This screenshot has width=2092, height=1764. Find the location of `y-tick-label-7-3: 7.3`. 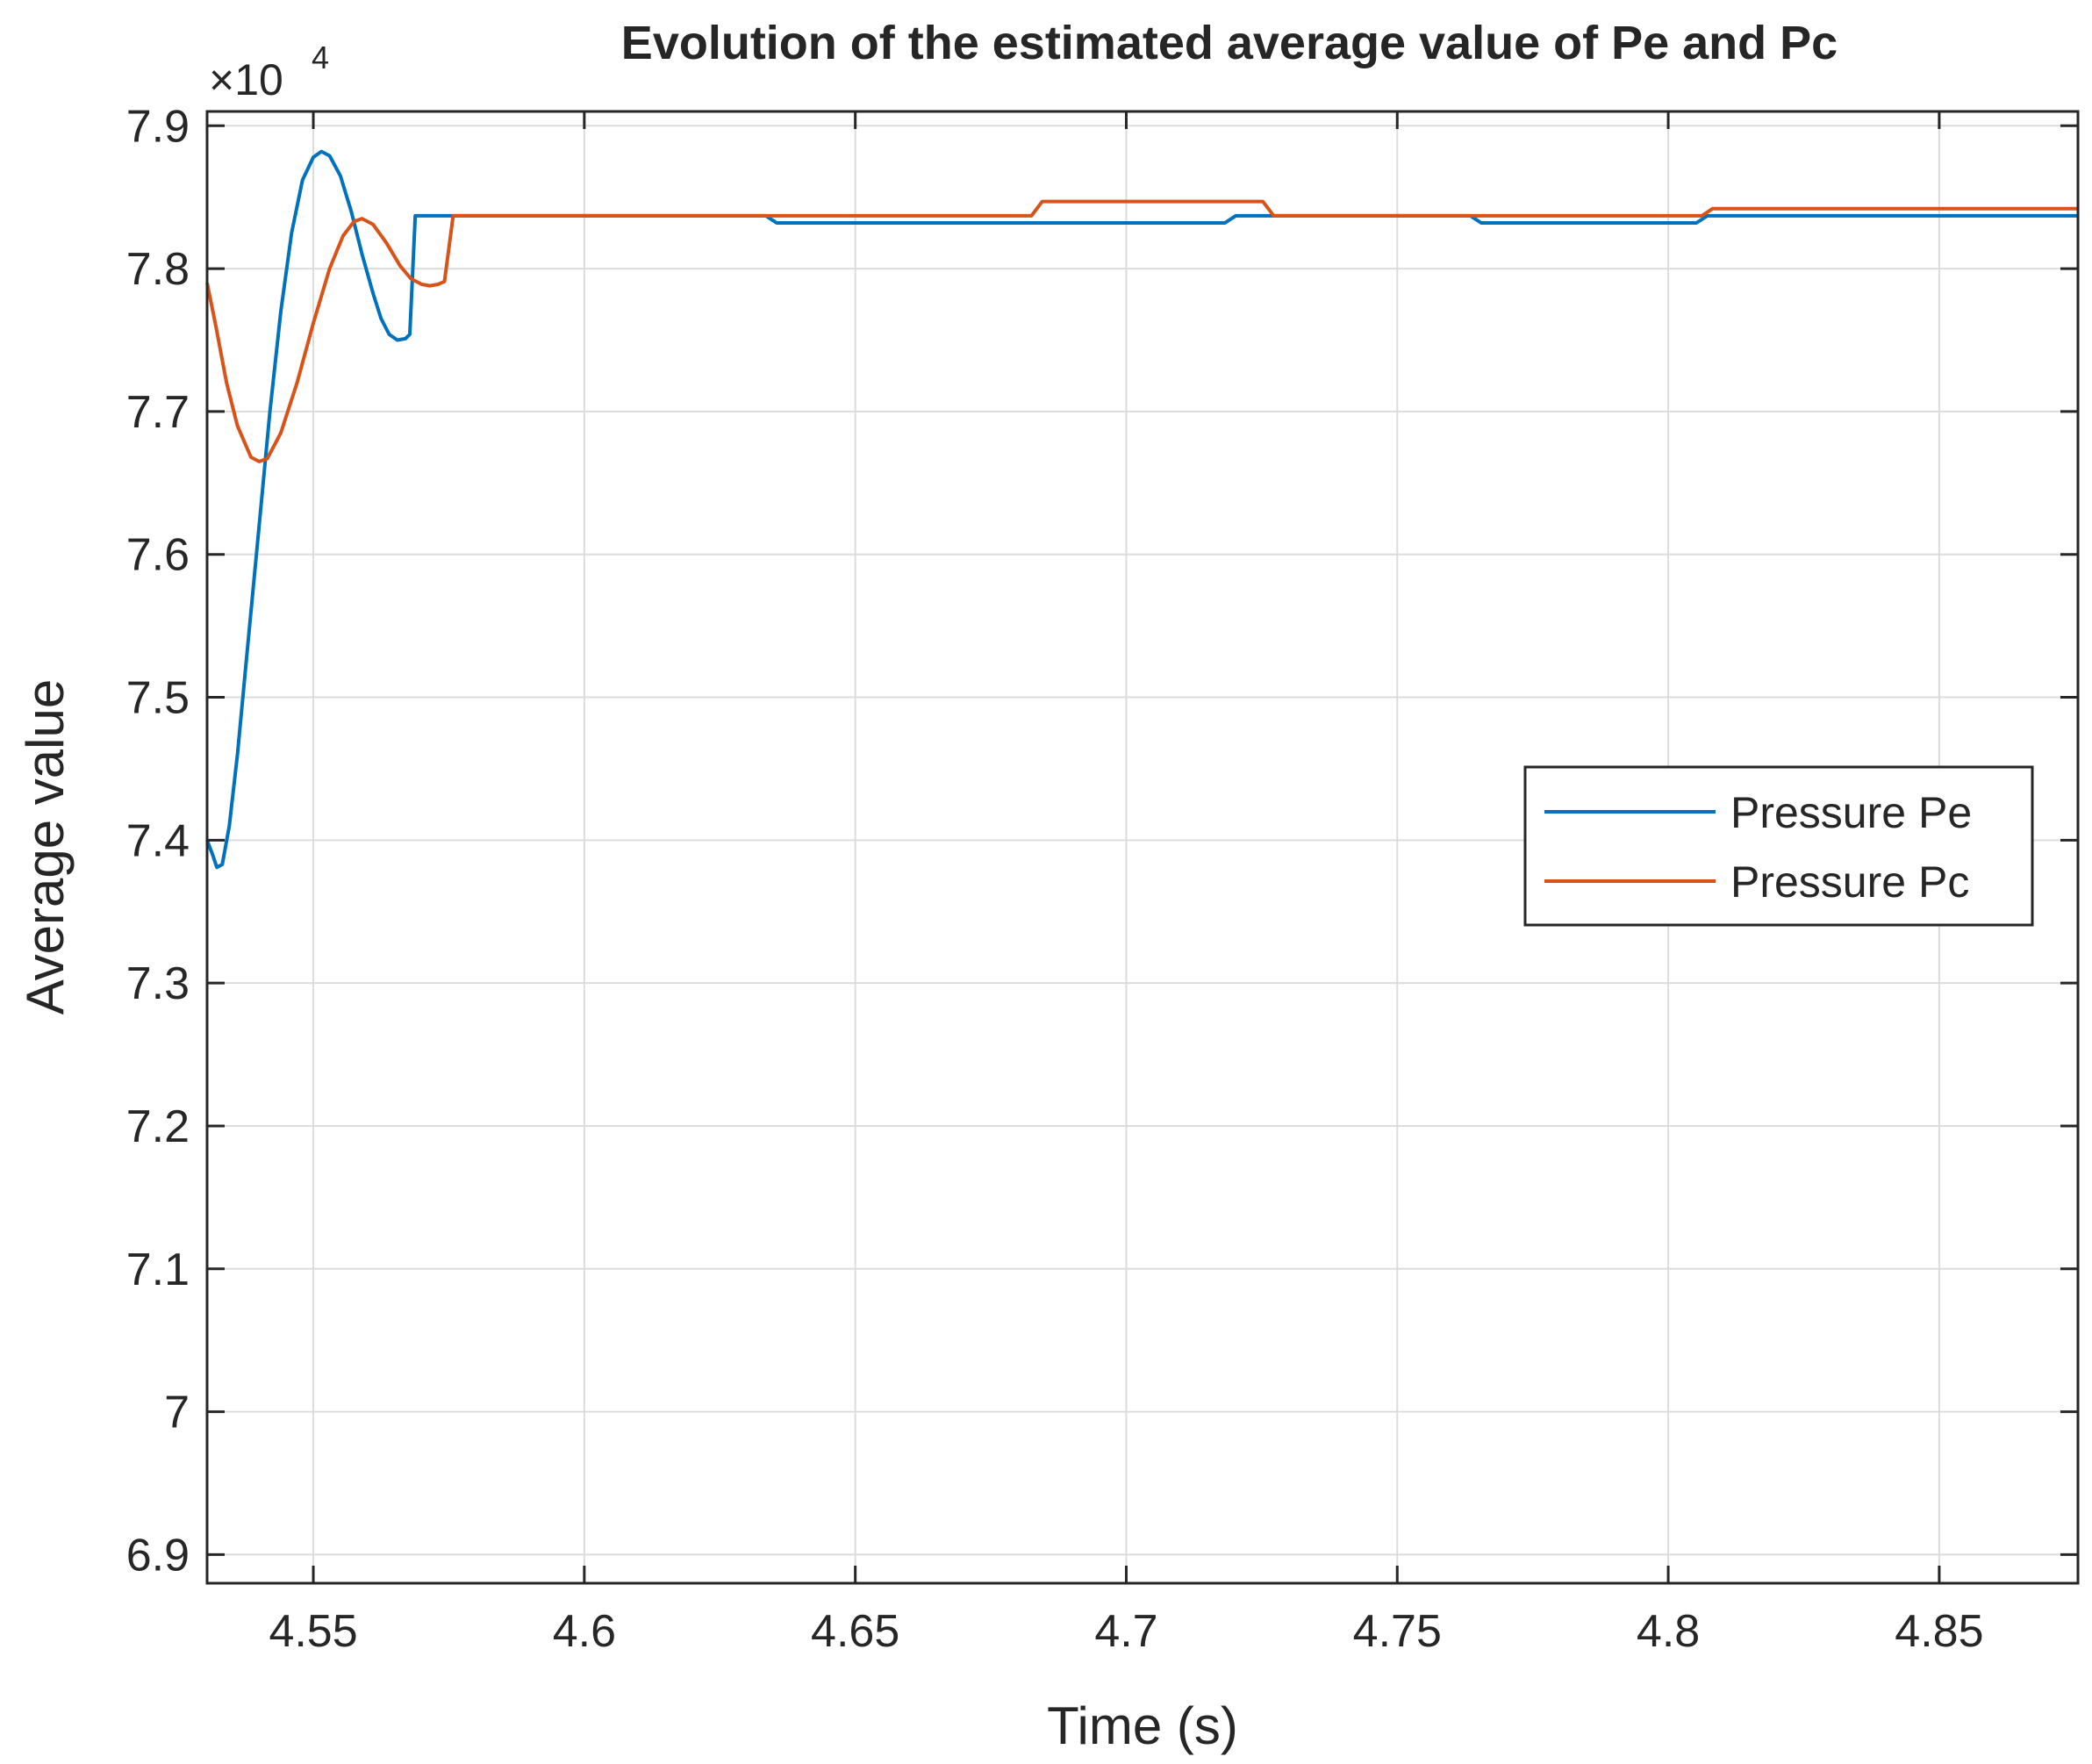

y-tick-label-7-3: 7.3 is located at coordinates (158, 983).